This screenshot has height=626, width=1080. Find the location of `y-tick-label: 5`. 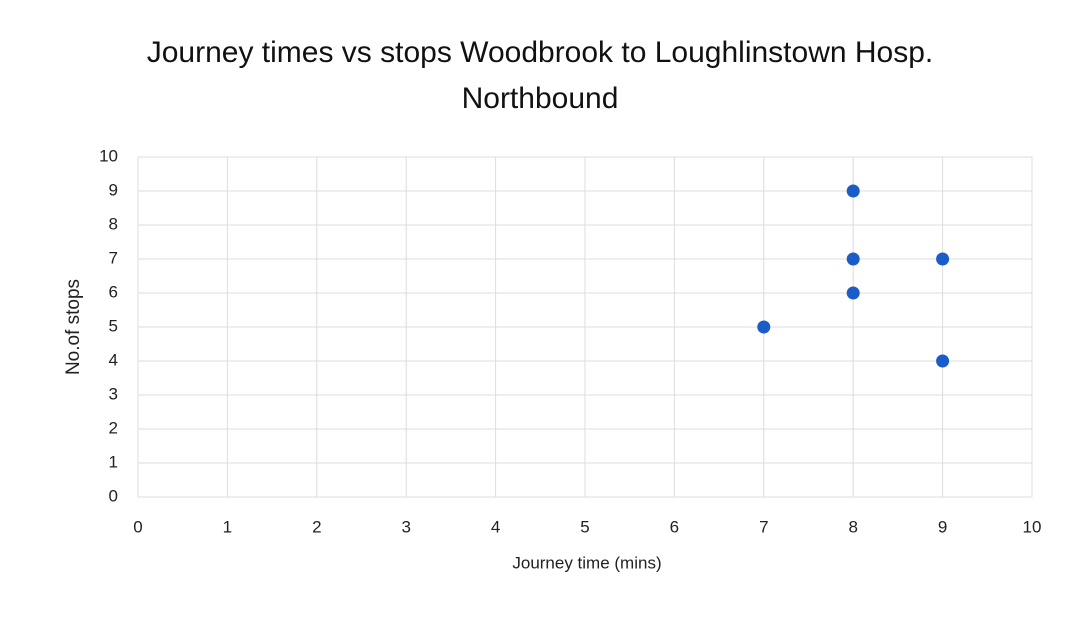

y-tick-label: 5 is located at coordinates (113, 325).